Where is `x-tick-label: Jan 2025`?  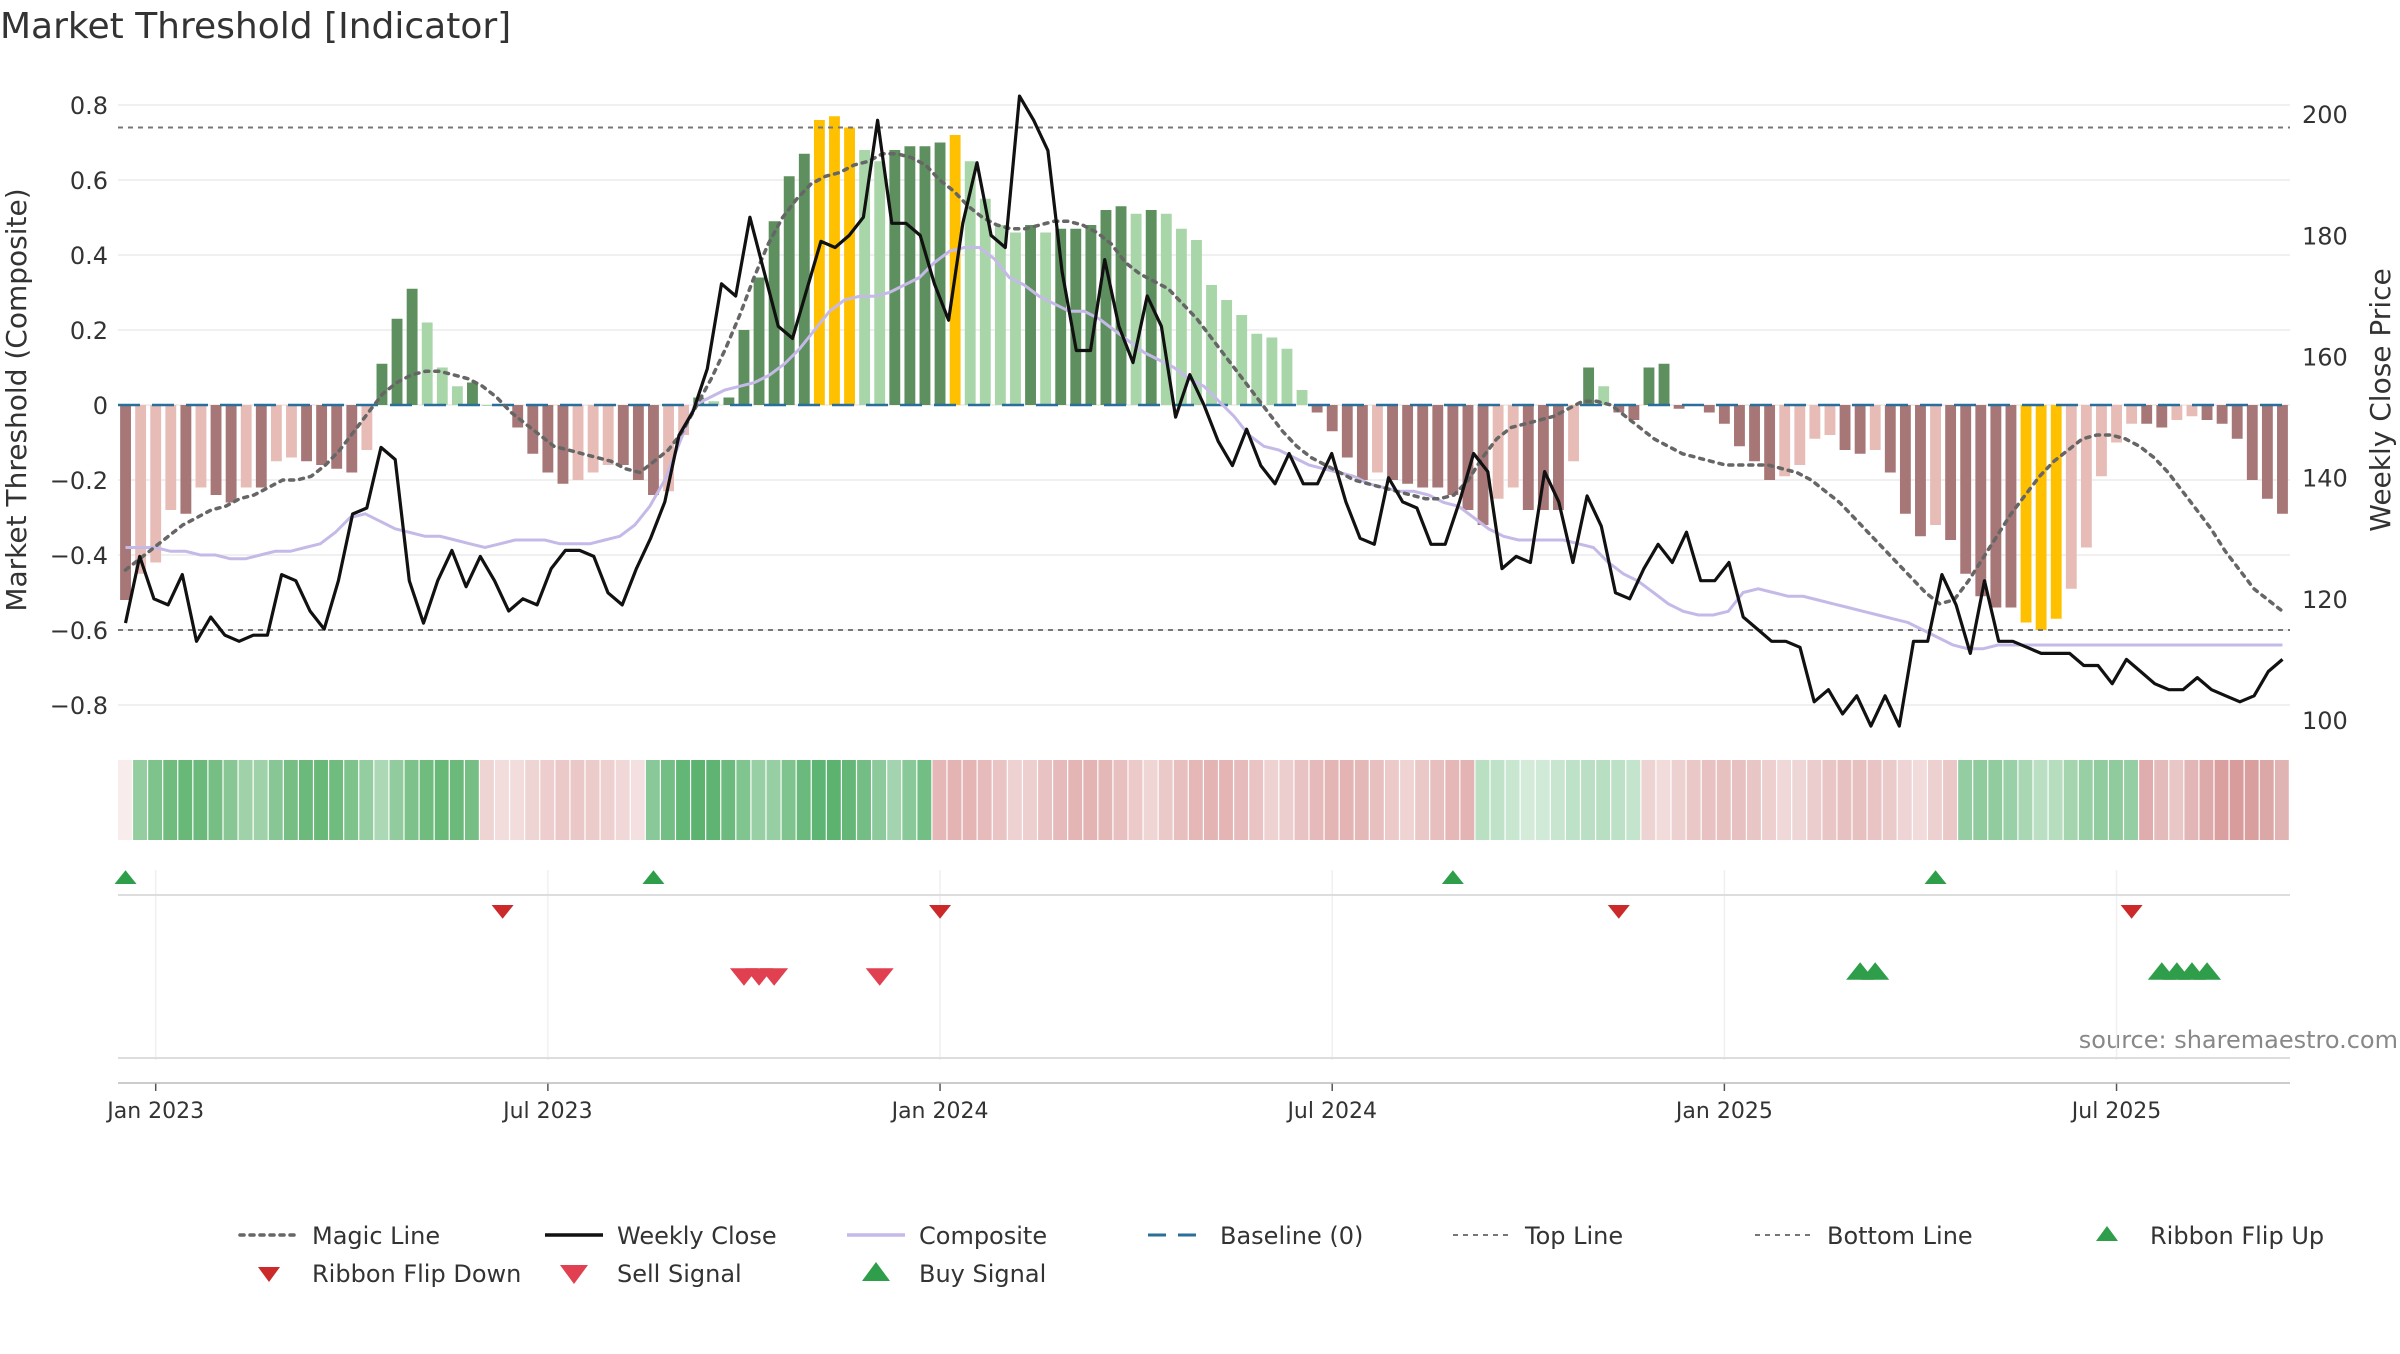
x-tick-label: Jan 2025 is located at coordinates (1723, 1111).